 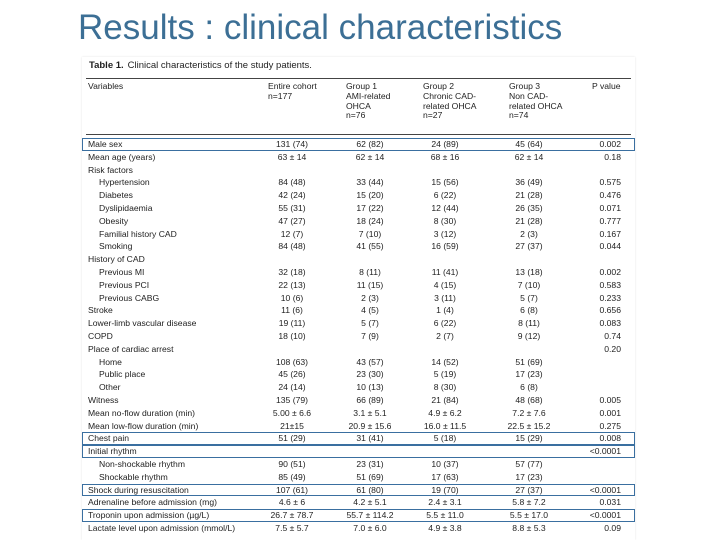 What do you see at coordinates (610, 207) in the screenshot?
I see `cell-p-value: 0.071` at bounding box center [610, 207].